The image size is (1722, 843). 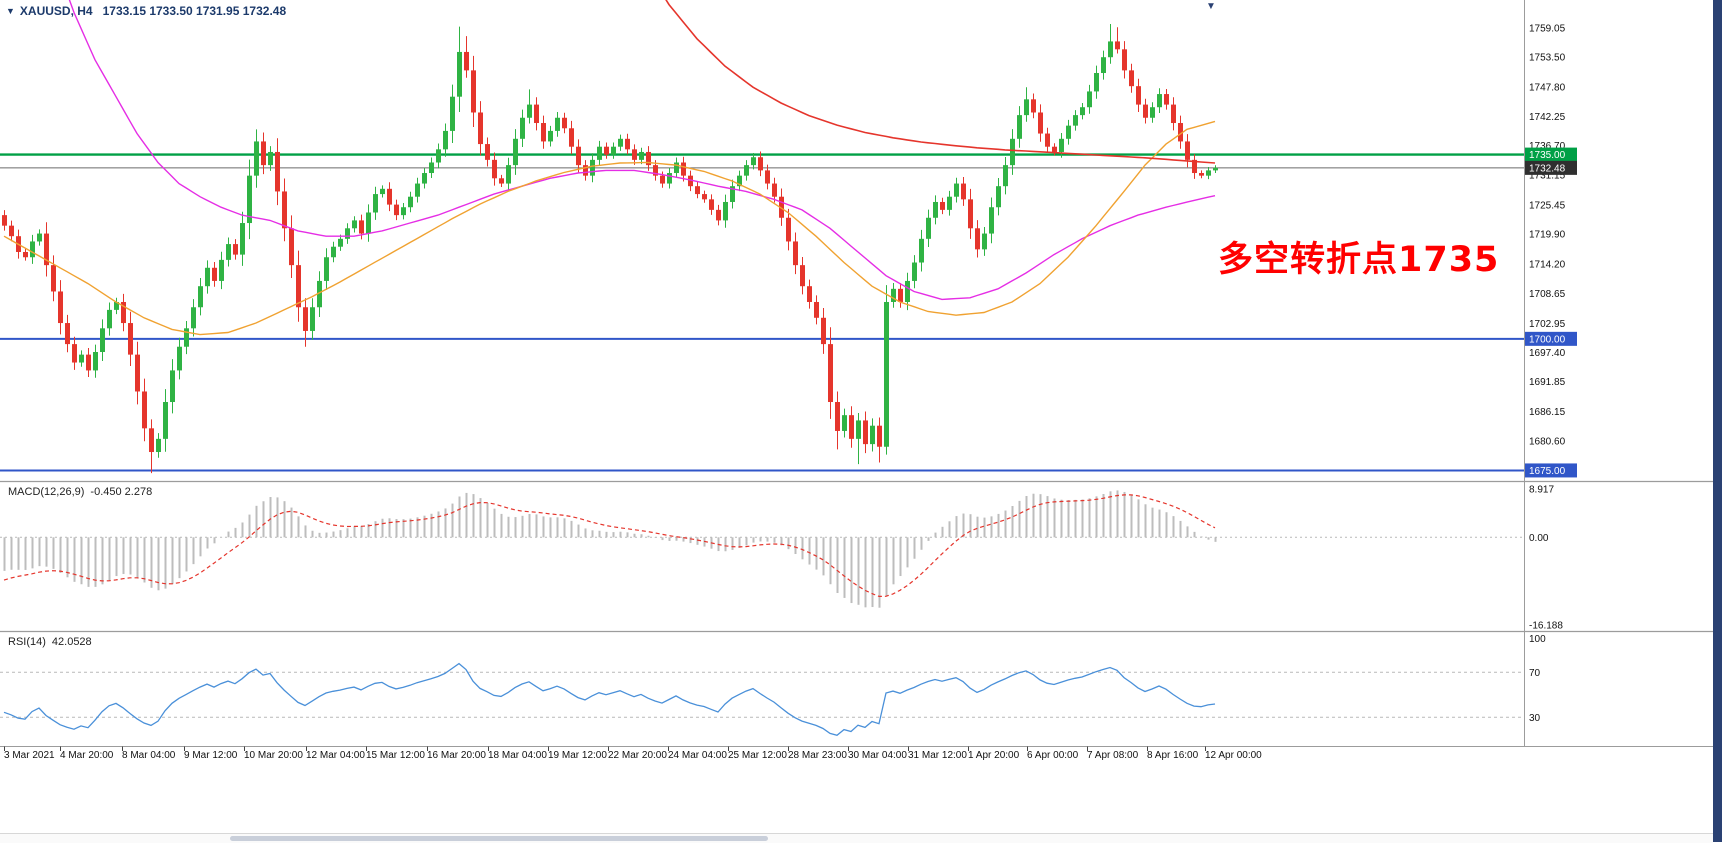 What do you see at coordinates (1547, 235) in the screenshot?
I see `price-tick-label: 1719.90` at bounding box center [1547, 235].